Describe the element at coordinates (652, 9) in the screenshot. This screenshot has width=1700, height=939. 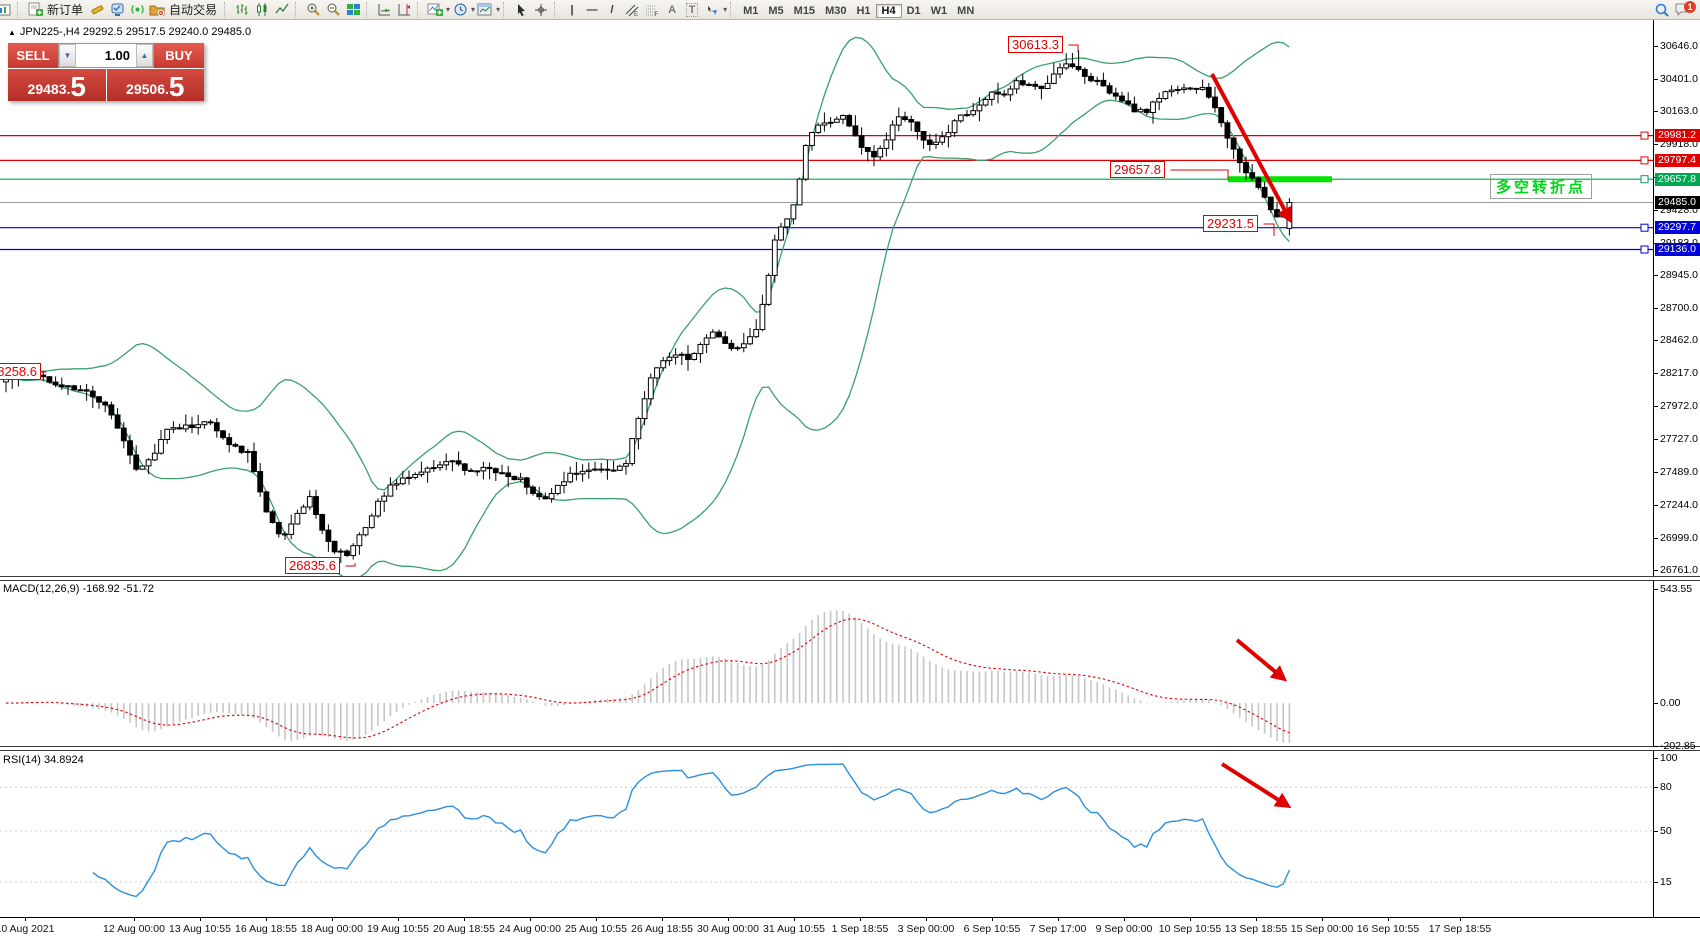
I see `fibonacci-icon: F` at that location.